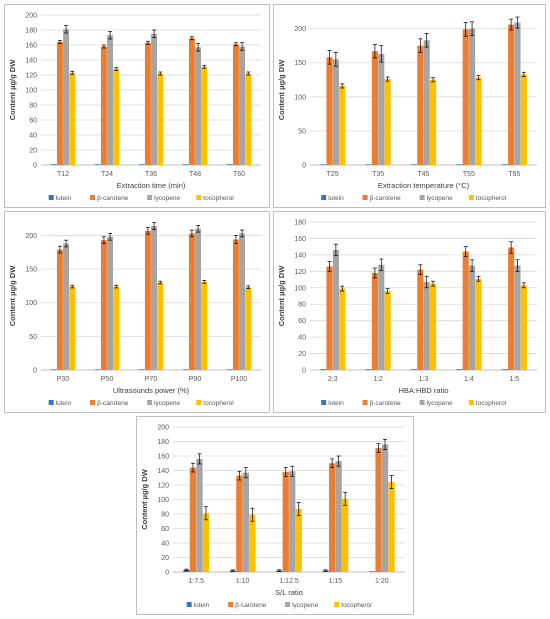 The image size is (550, 619). What do you see at coordinates (378, 174) in the screenshot?
I see `x-tick-label: T35` at bounding box center [378, 174].